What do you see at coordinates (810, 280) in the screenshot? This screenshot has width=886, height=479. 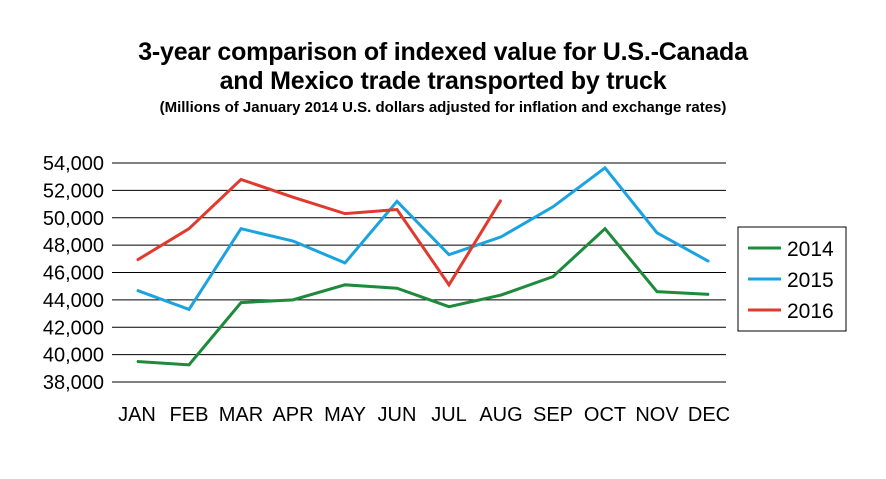 I see `legend-label-2015: 2015` at bounding box center [810, 280].